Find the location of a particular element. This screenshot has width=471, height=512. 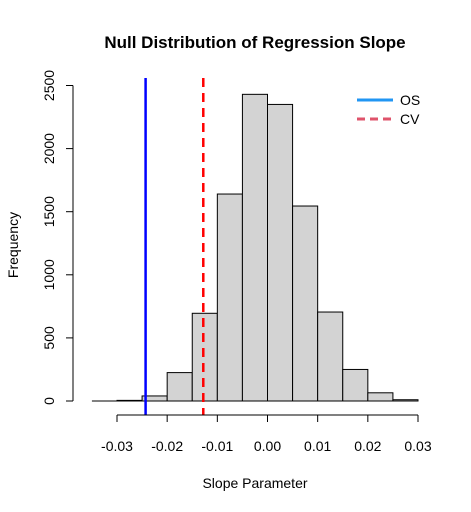

y-tick-label-2: 1000 is located at coordinates (49, 274).